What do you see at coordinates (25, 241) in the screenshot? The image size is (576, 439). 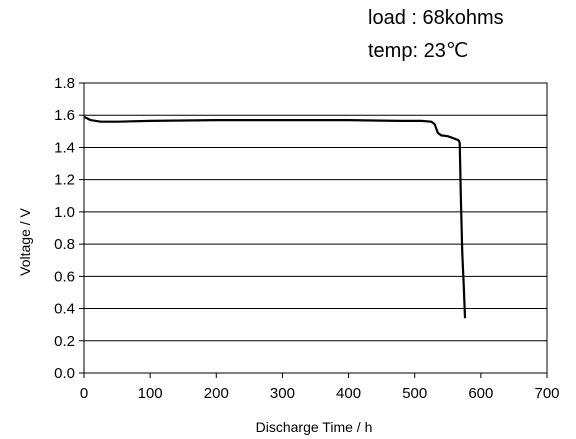 I see `y-axis-label: Voltage / V` at bounding box center [25, 241].